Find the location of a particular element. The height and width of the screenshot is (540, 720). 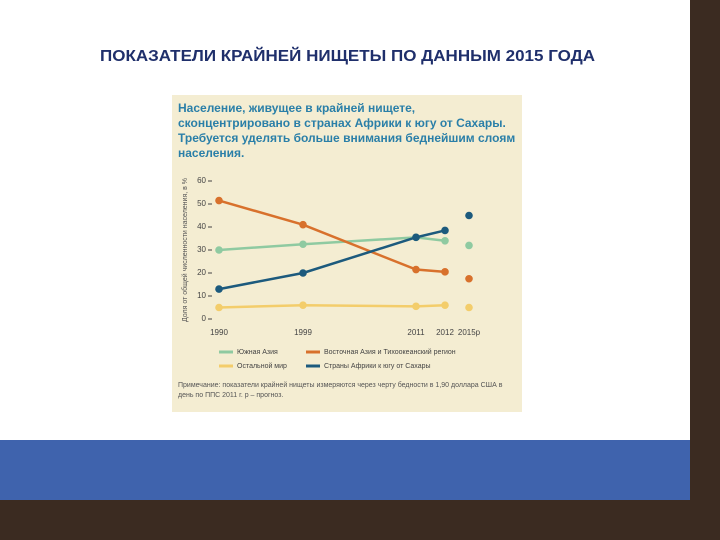

y-tick-label: 40 is located at coordinates (201, 226).